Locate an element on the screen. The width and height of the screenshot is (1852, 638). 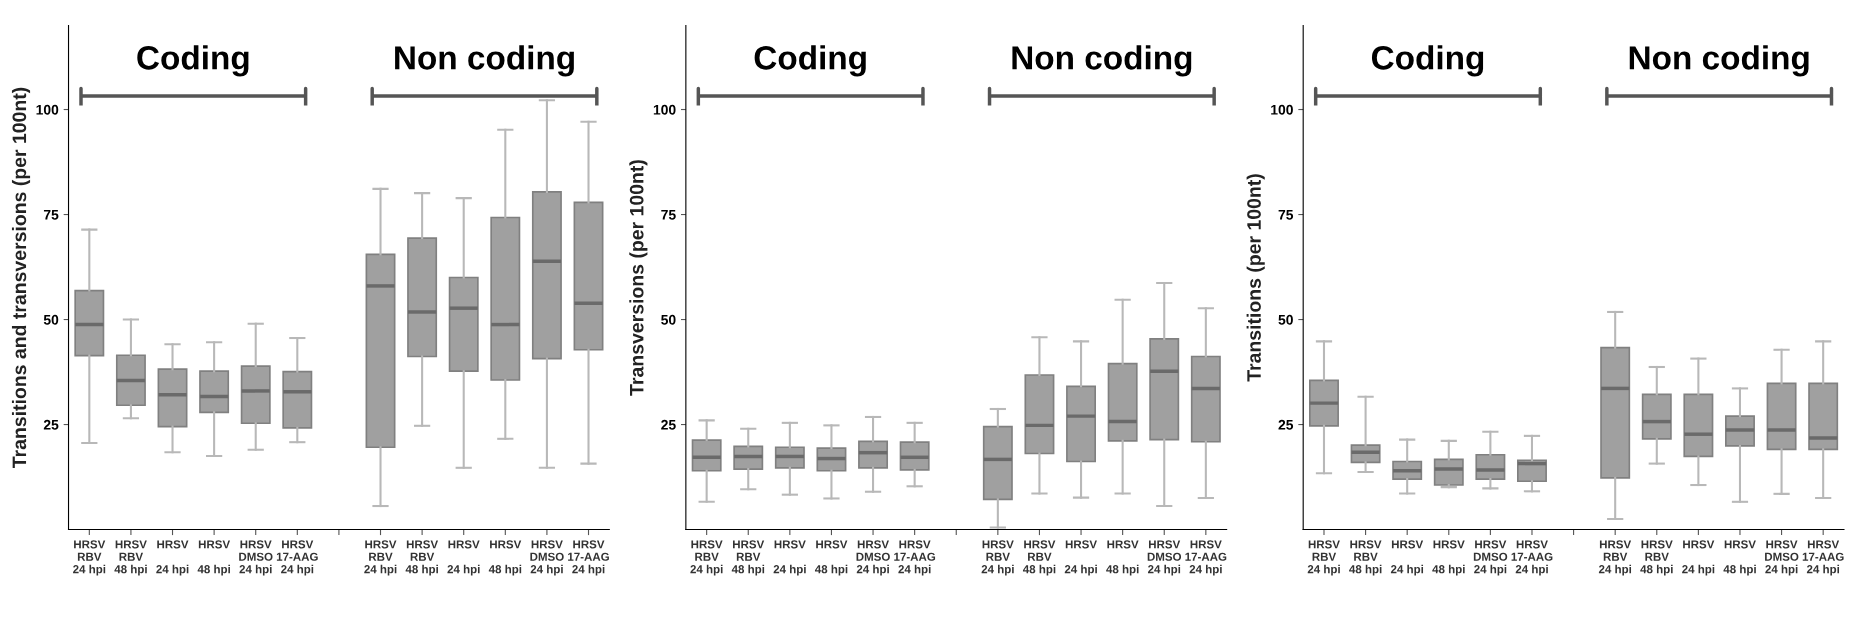
y-axis-title: Transversions (per 100nt) is located at coordinates (638, 278).